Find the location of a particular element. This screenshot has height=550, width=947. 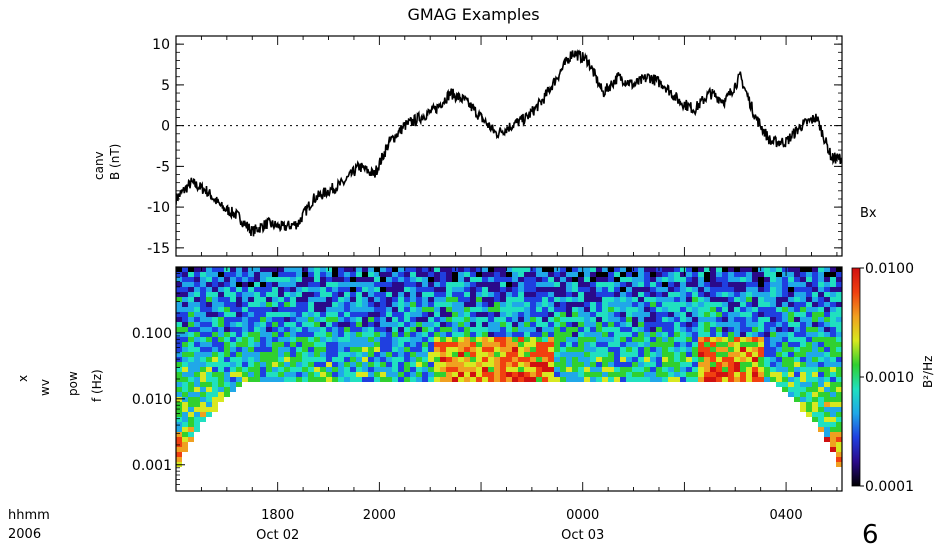

xtick-label-time: 0000 is located at coordinates (582, 515).